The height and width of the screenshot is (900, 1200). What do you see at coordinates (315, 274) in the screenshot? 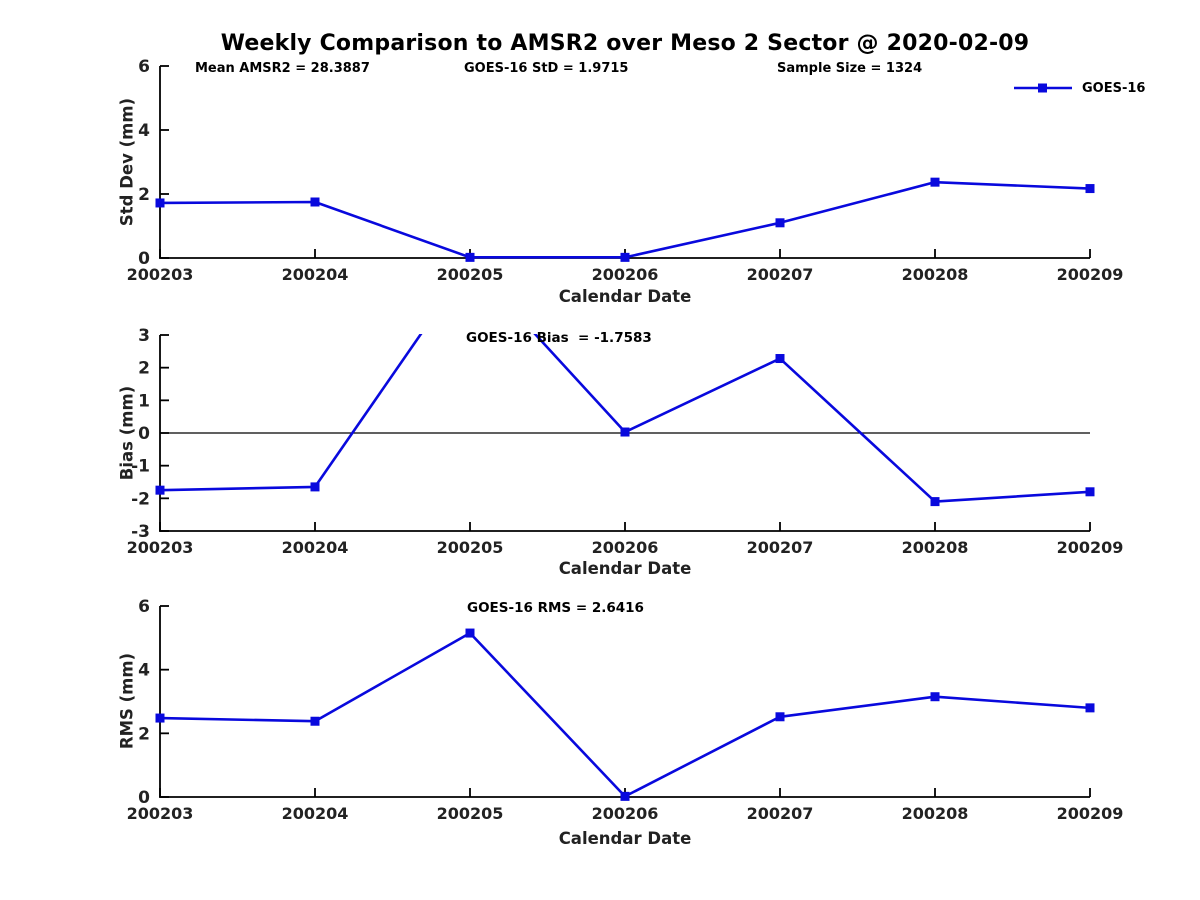
I see `x-tick-label-std-dev: 200204` at bounding box center [315, 274].